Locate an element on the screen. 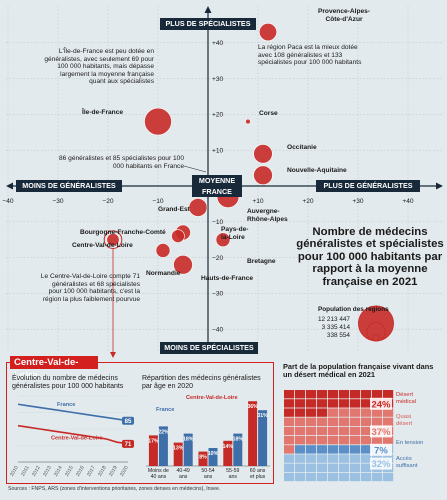 The height and width of the screenshot is (500, 447). x-tick-label: +40 is located at coordinates (408, 201).